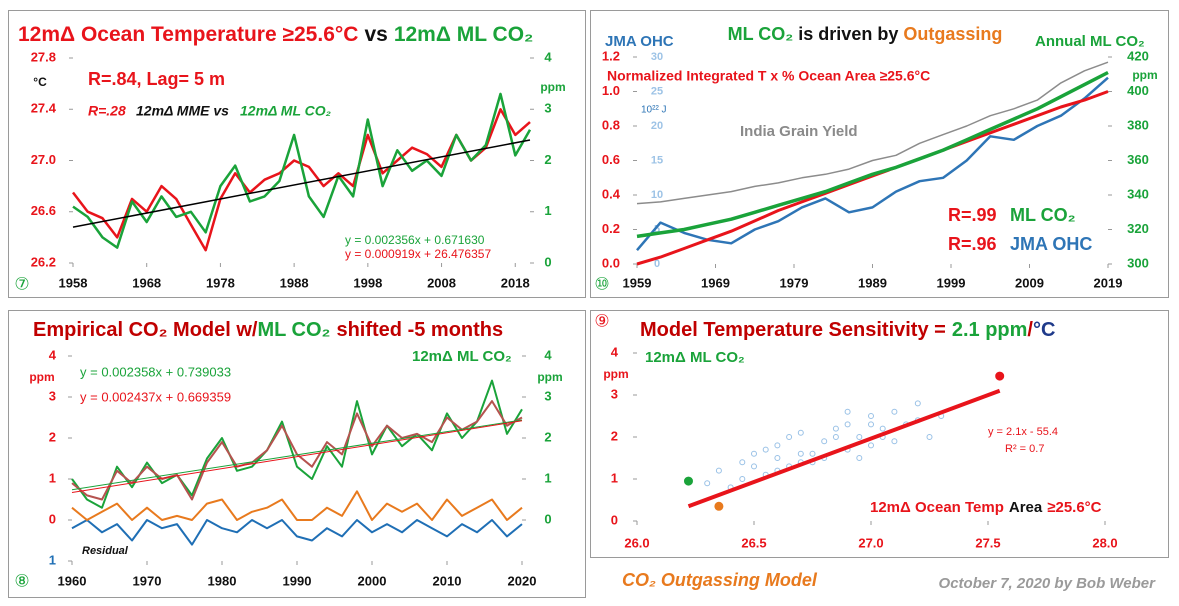 The height and width of the screenshot is (606, 1179). Describe the element at coordinates (156, 79) in the screenshot. I see `annotation: R=.84, Lag= 5 m` at that location.